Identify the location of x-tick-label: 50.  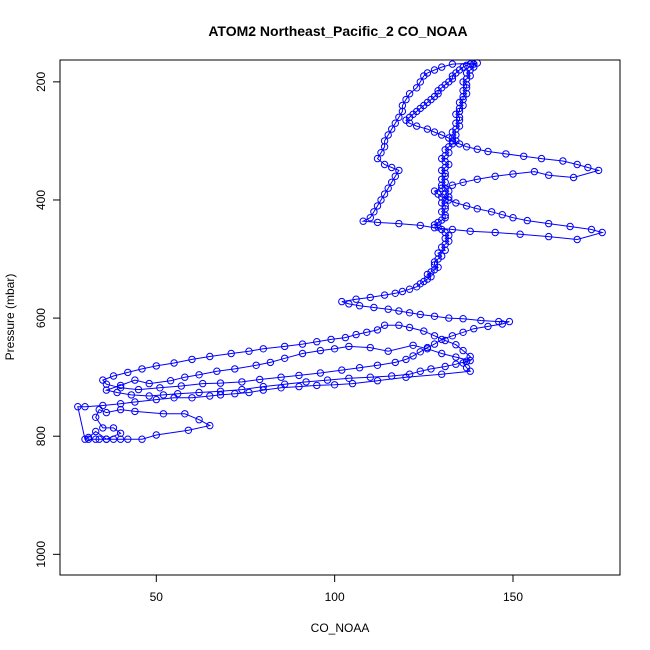
(157, 597).